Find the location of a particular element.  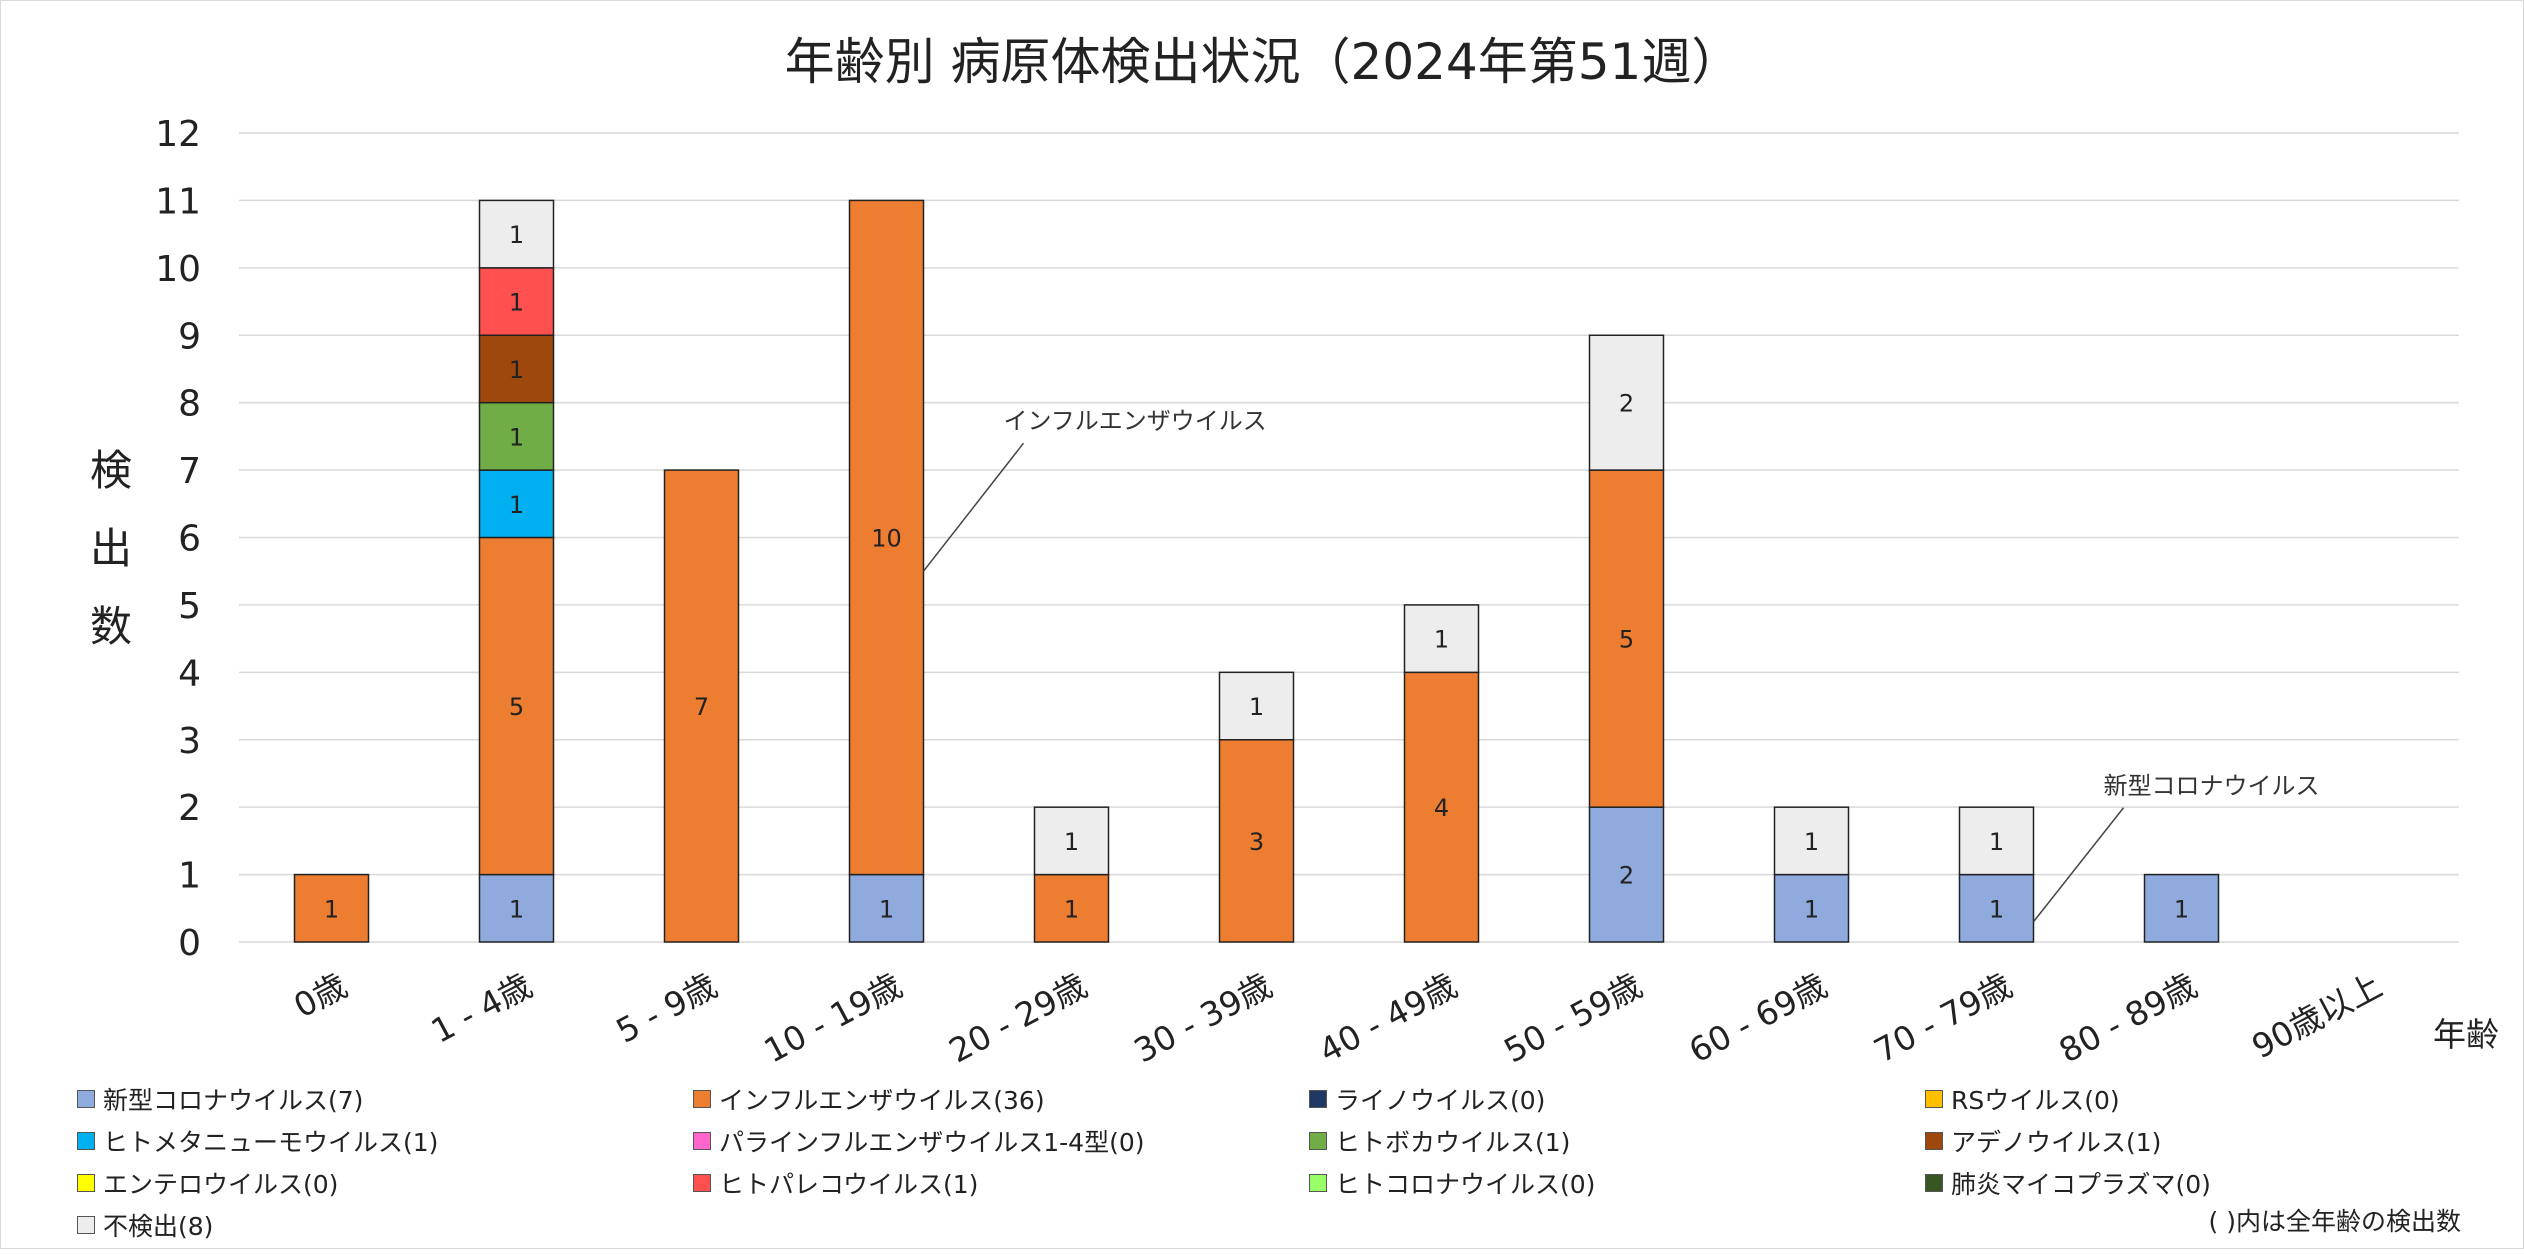

legend-item: 不検出(8) is located at coordinates (145, 1225).